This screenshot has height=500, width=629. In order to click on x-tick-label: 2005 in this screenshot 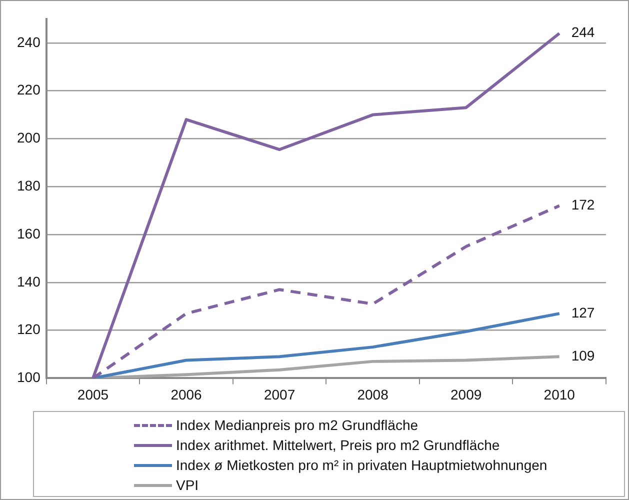, I will do `click(93, 394)`.